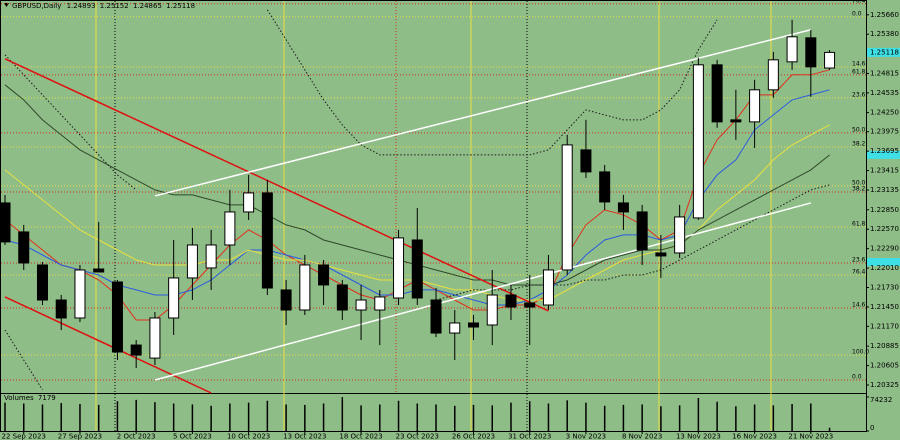 The image size is (900, 440). What do you see at coordinates (884, 326) in the screenshot?
I see `y-tick-label: 1.21170` at bounding box center [884, 326].